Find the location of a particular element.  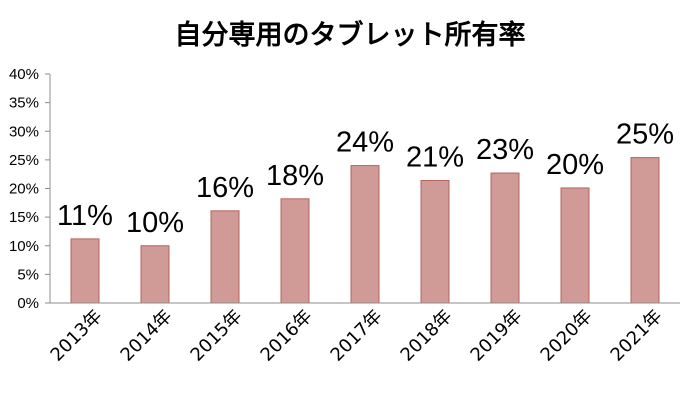

data-label: 10% is located at coordinates (155, 223).